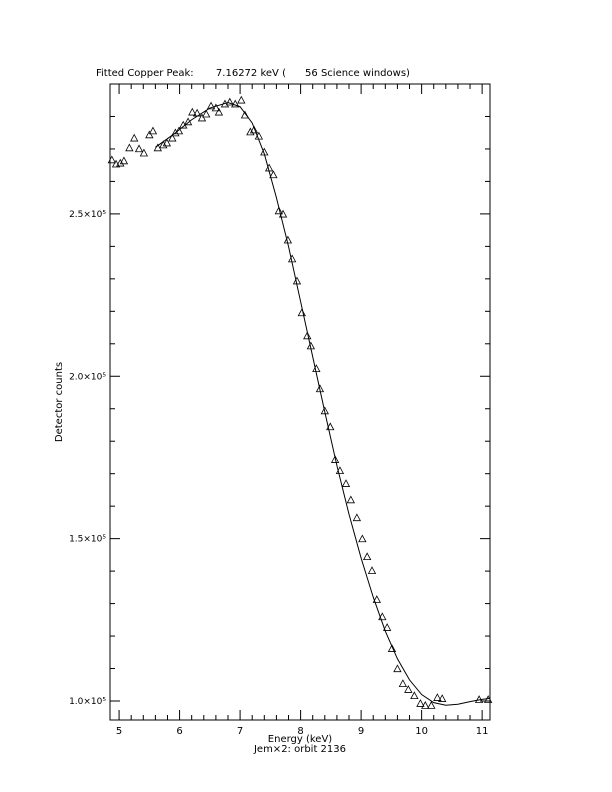 This screenshot has height=792, width=612. What do you see at coordinates (240, 731) in the screenshot?
I see `x-tick-label: 7` at bounding box center [240, 731].